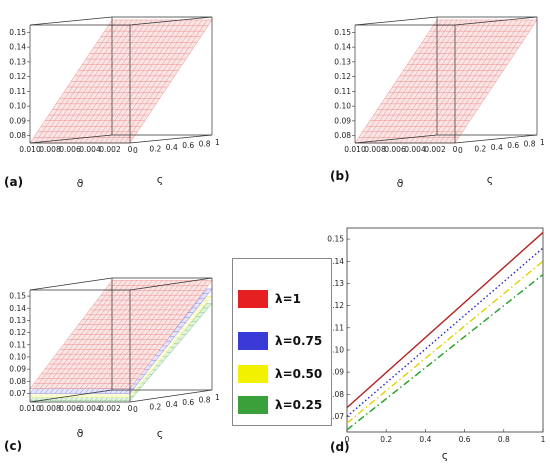 Image resolution: width=550 pixels, height=464 pixels. I want to click on legend-item-lambda-050: λ=0.50, so click(282, 374).